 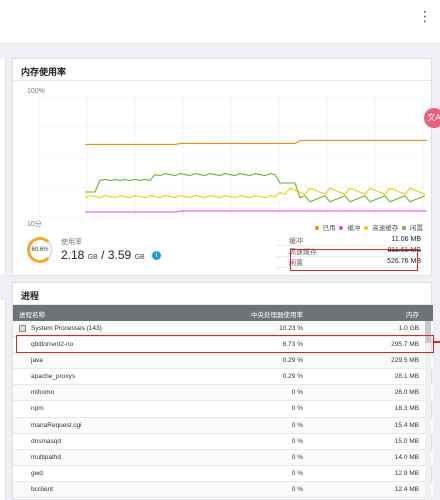 What do you see at coordinates (223, 474) in the screenshot?
I see `table-row: gwd 0 % 12.9 MB` at bounding box center [223, 474].